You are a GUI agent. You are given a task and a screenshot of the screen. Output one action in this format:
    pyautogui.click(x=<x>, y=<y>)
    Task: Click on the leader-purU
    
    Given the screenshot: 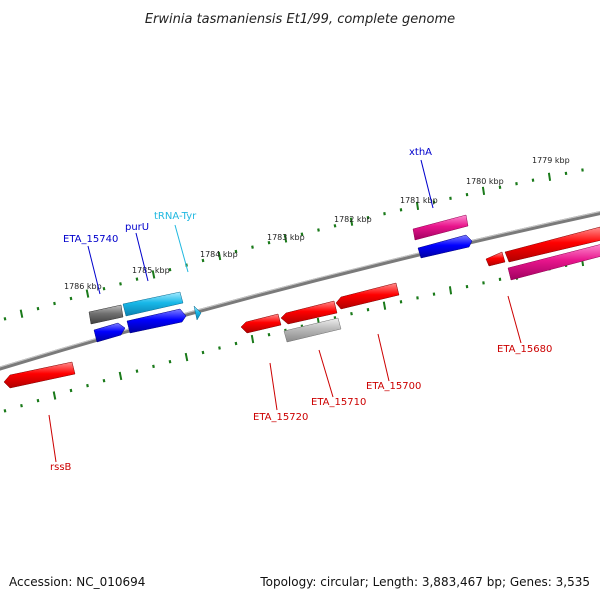 What is the action you would take?
    pyautogui.click(x=142, y=257)
    